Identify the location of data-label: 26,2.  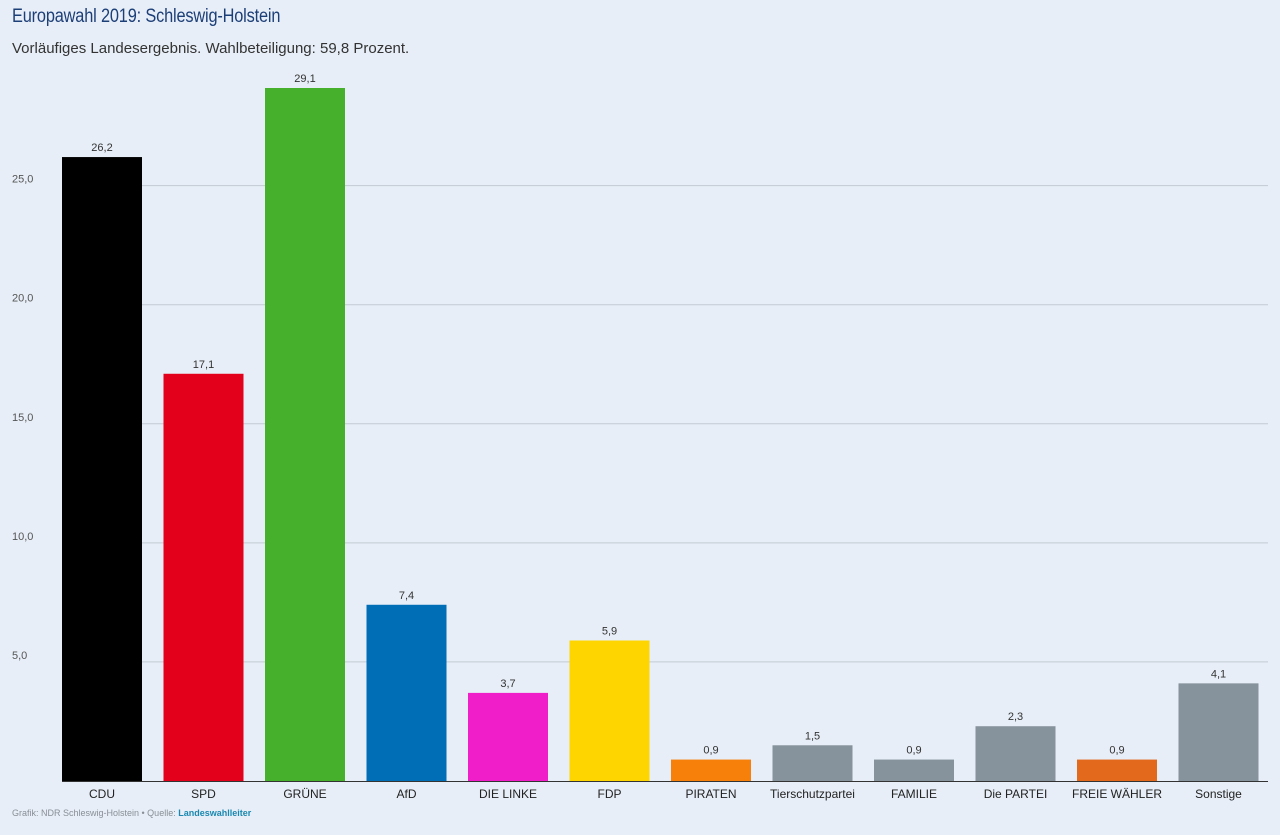
(101, 148).